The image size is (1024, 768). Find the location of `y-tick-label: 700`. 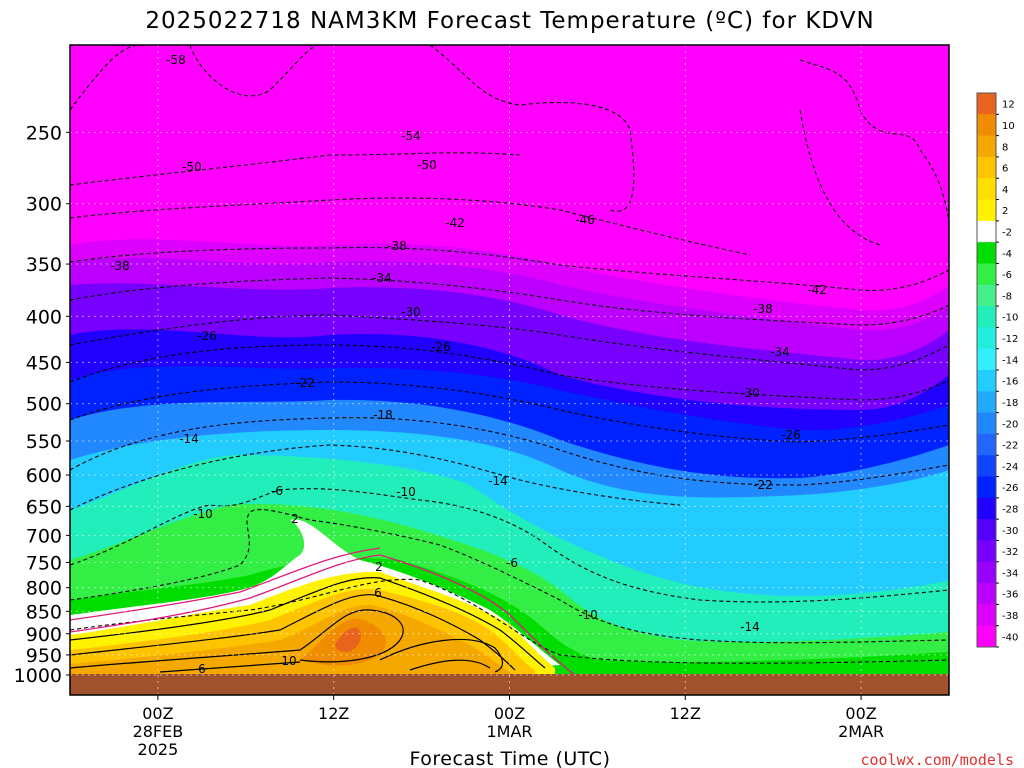

y-tick-label: 700 is located at coordinates (44, 536).